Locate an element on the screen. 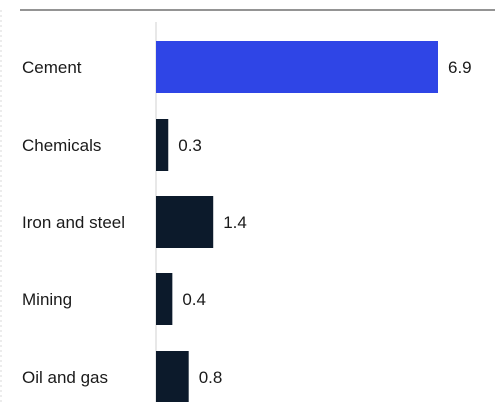 The height and width of the screenshot is (402, 495). value-label: 6.9 is located at coordinates (460, 67).